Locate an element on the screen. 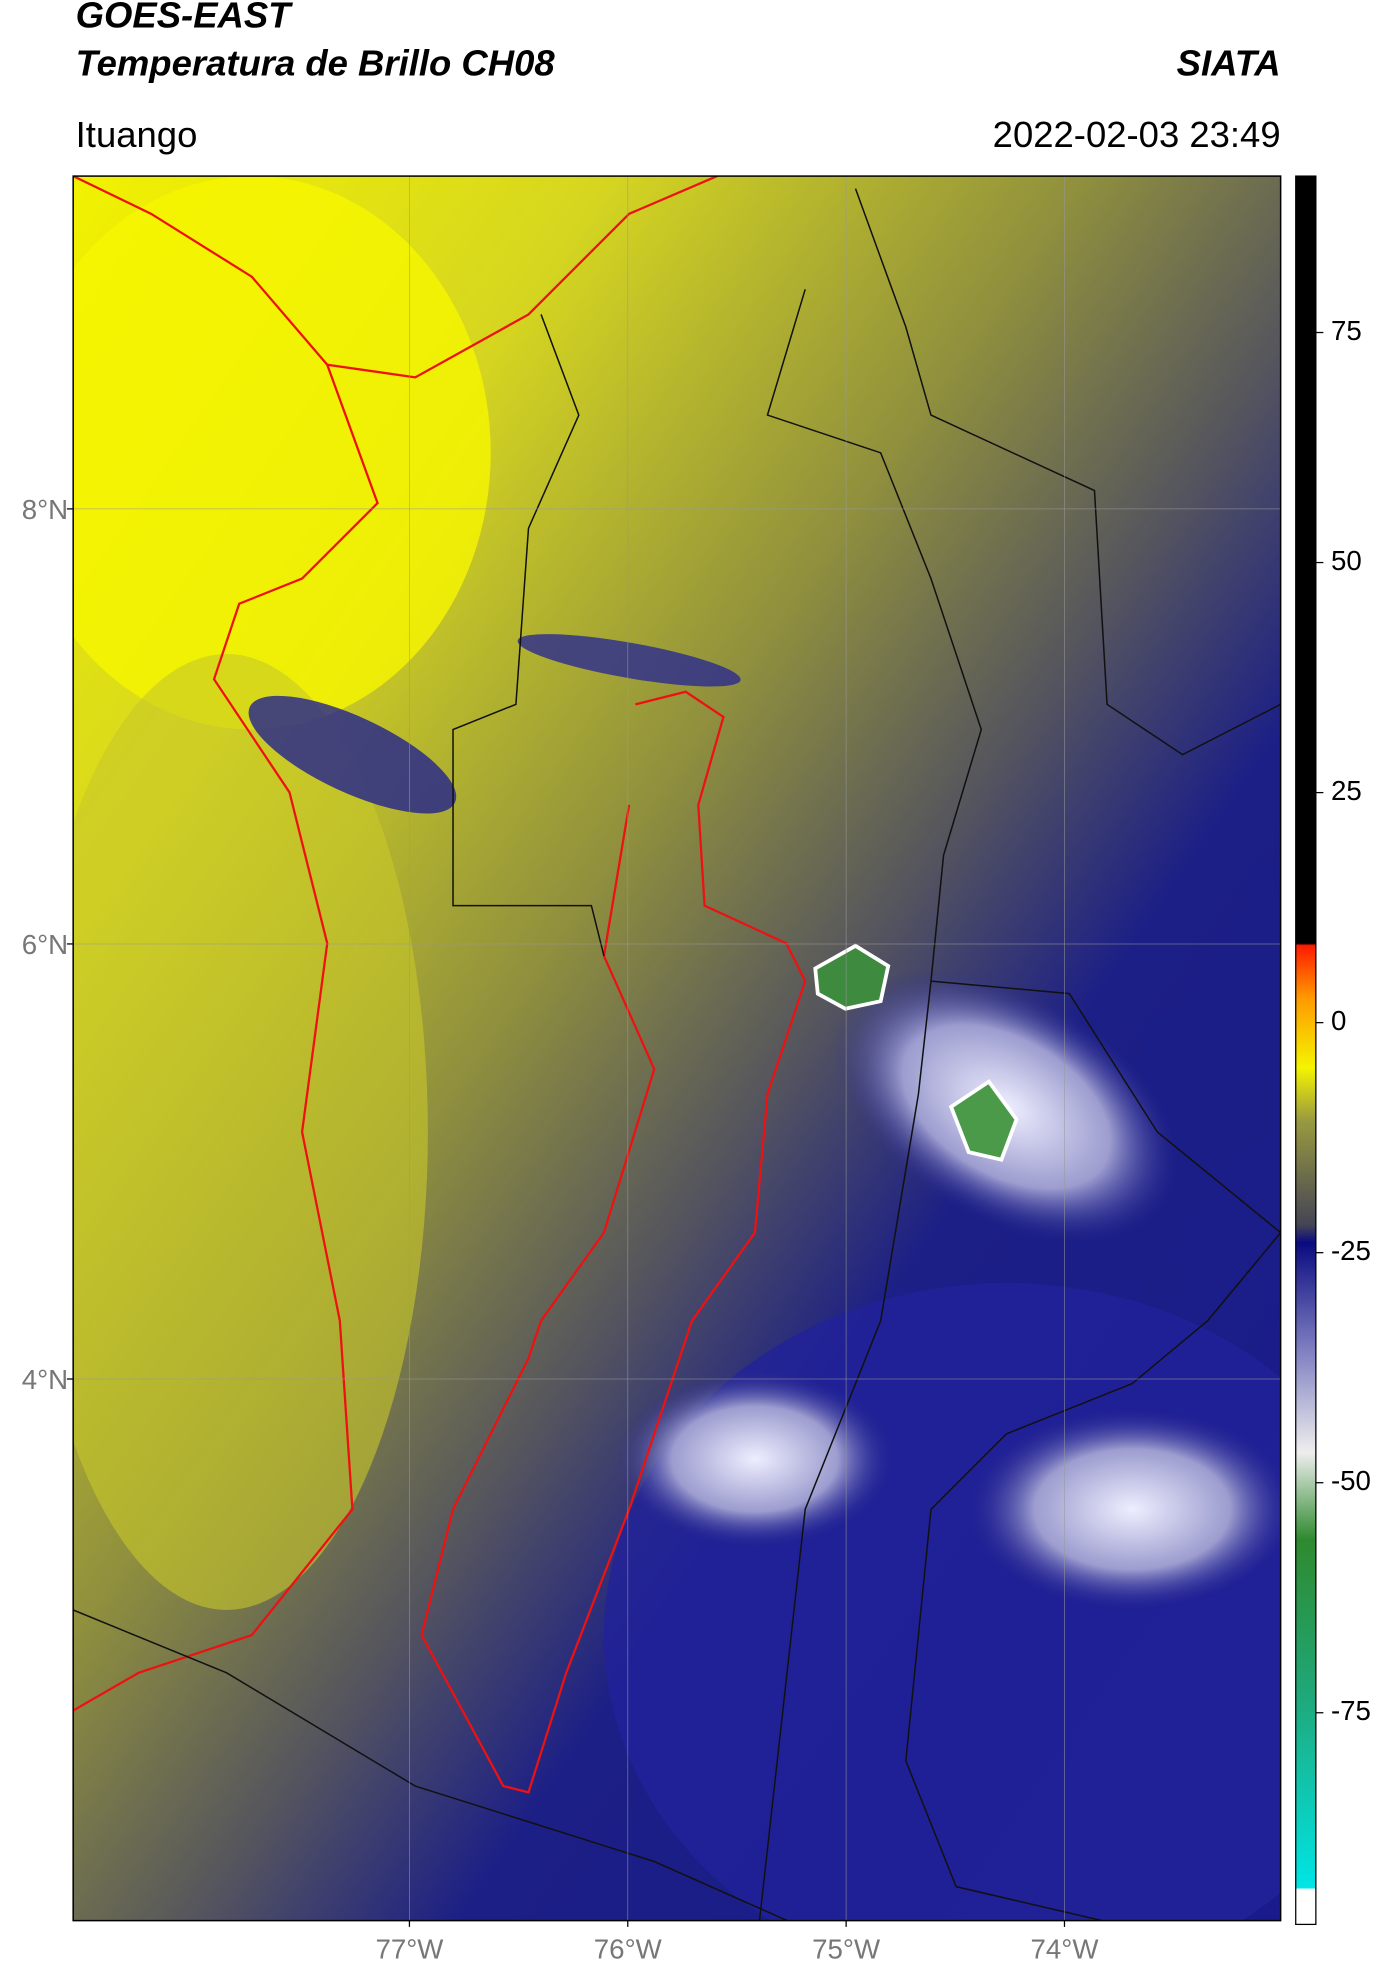  colorbar-label: 25 is located at coordinates (1346, 790).